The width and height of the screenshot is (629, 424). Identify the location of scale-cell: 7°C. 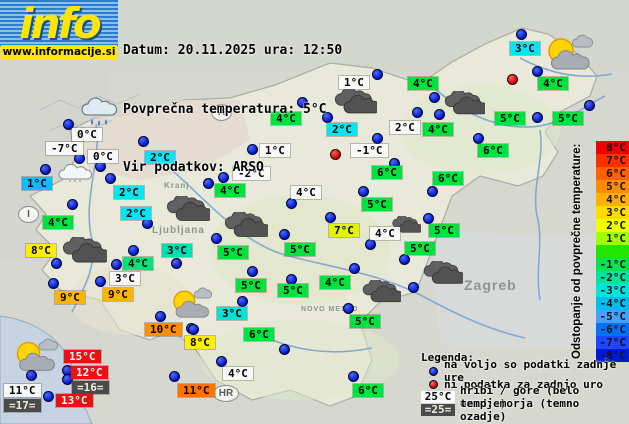
(612, 160).